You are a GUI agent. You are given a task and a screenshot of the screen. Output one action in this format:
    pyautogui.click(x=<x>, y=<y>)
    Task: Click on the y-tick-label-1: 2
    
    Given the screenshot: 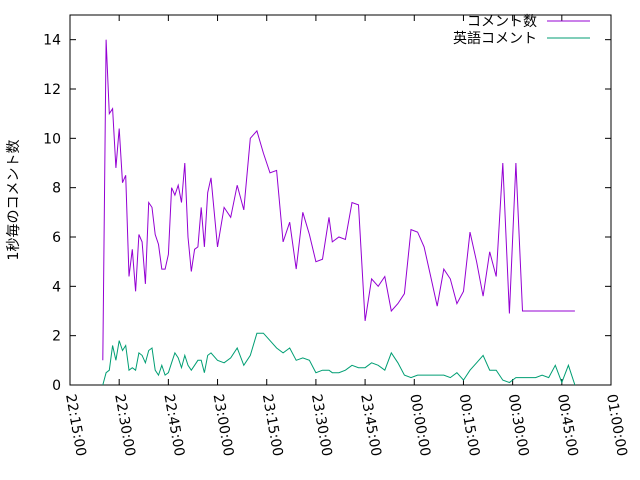 What is the action you would take?
    pyautogui.click(x=56, y=337)
    